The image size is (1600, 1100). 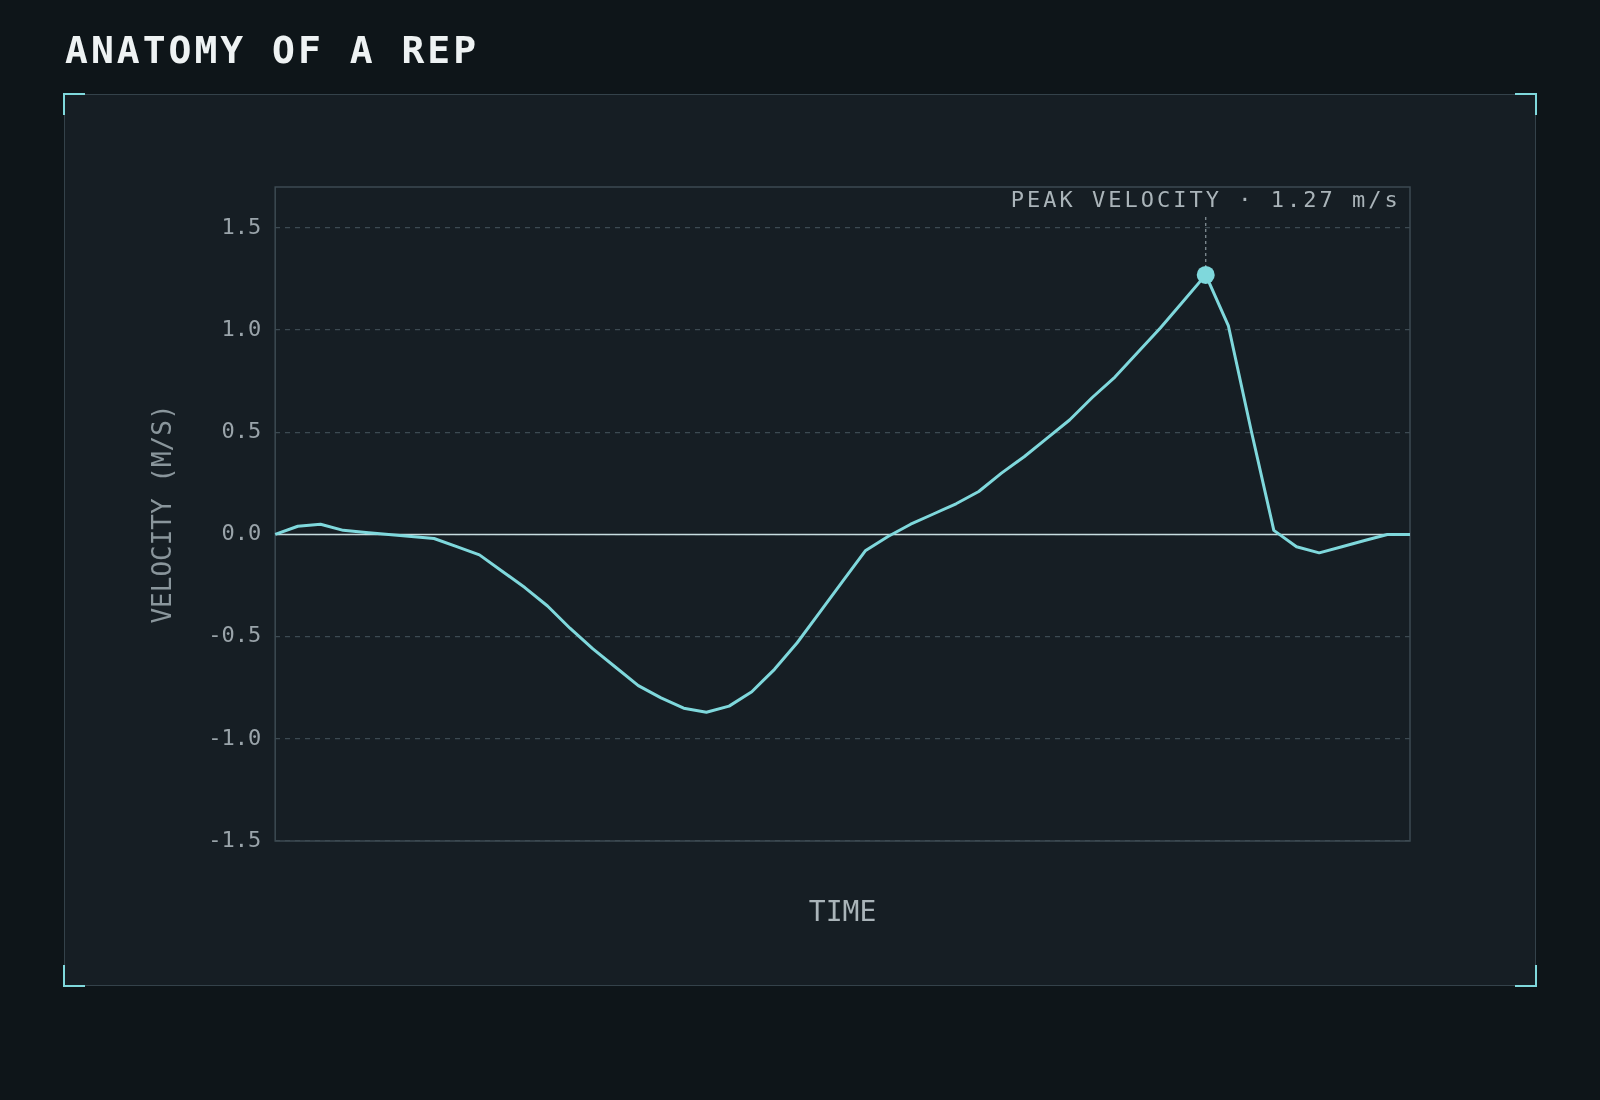 I want to click on x-axis-title: TIME, so click(x=842, y=912).